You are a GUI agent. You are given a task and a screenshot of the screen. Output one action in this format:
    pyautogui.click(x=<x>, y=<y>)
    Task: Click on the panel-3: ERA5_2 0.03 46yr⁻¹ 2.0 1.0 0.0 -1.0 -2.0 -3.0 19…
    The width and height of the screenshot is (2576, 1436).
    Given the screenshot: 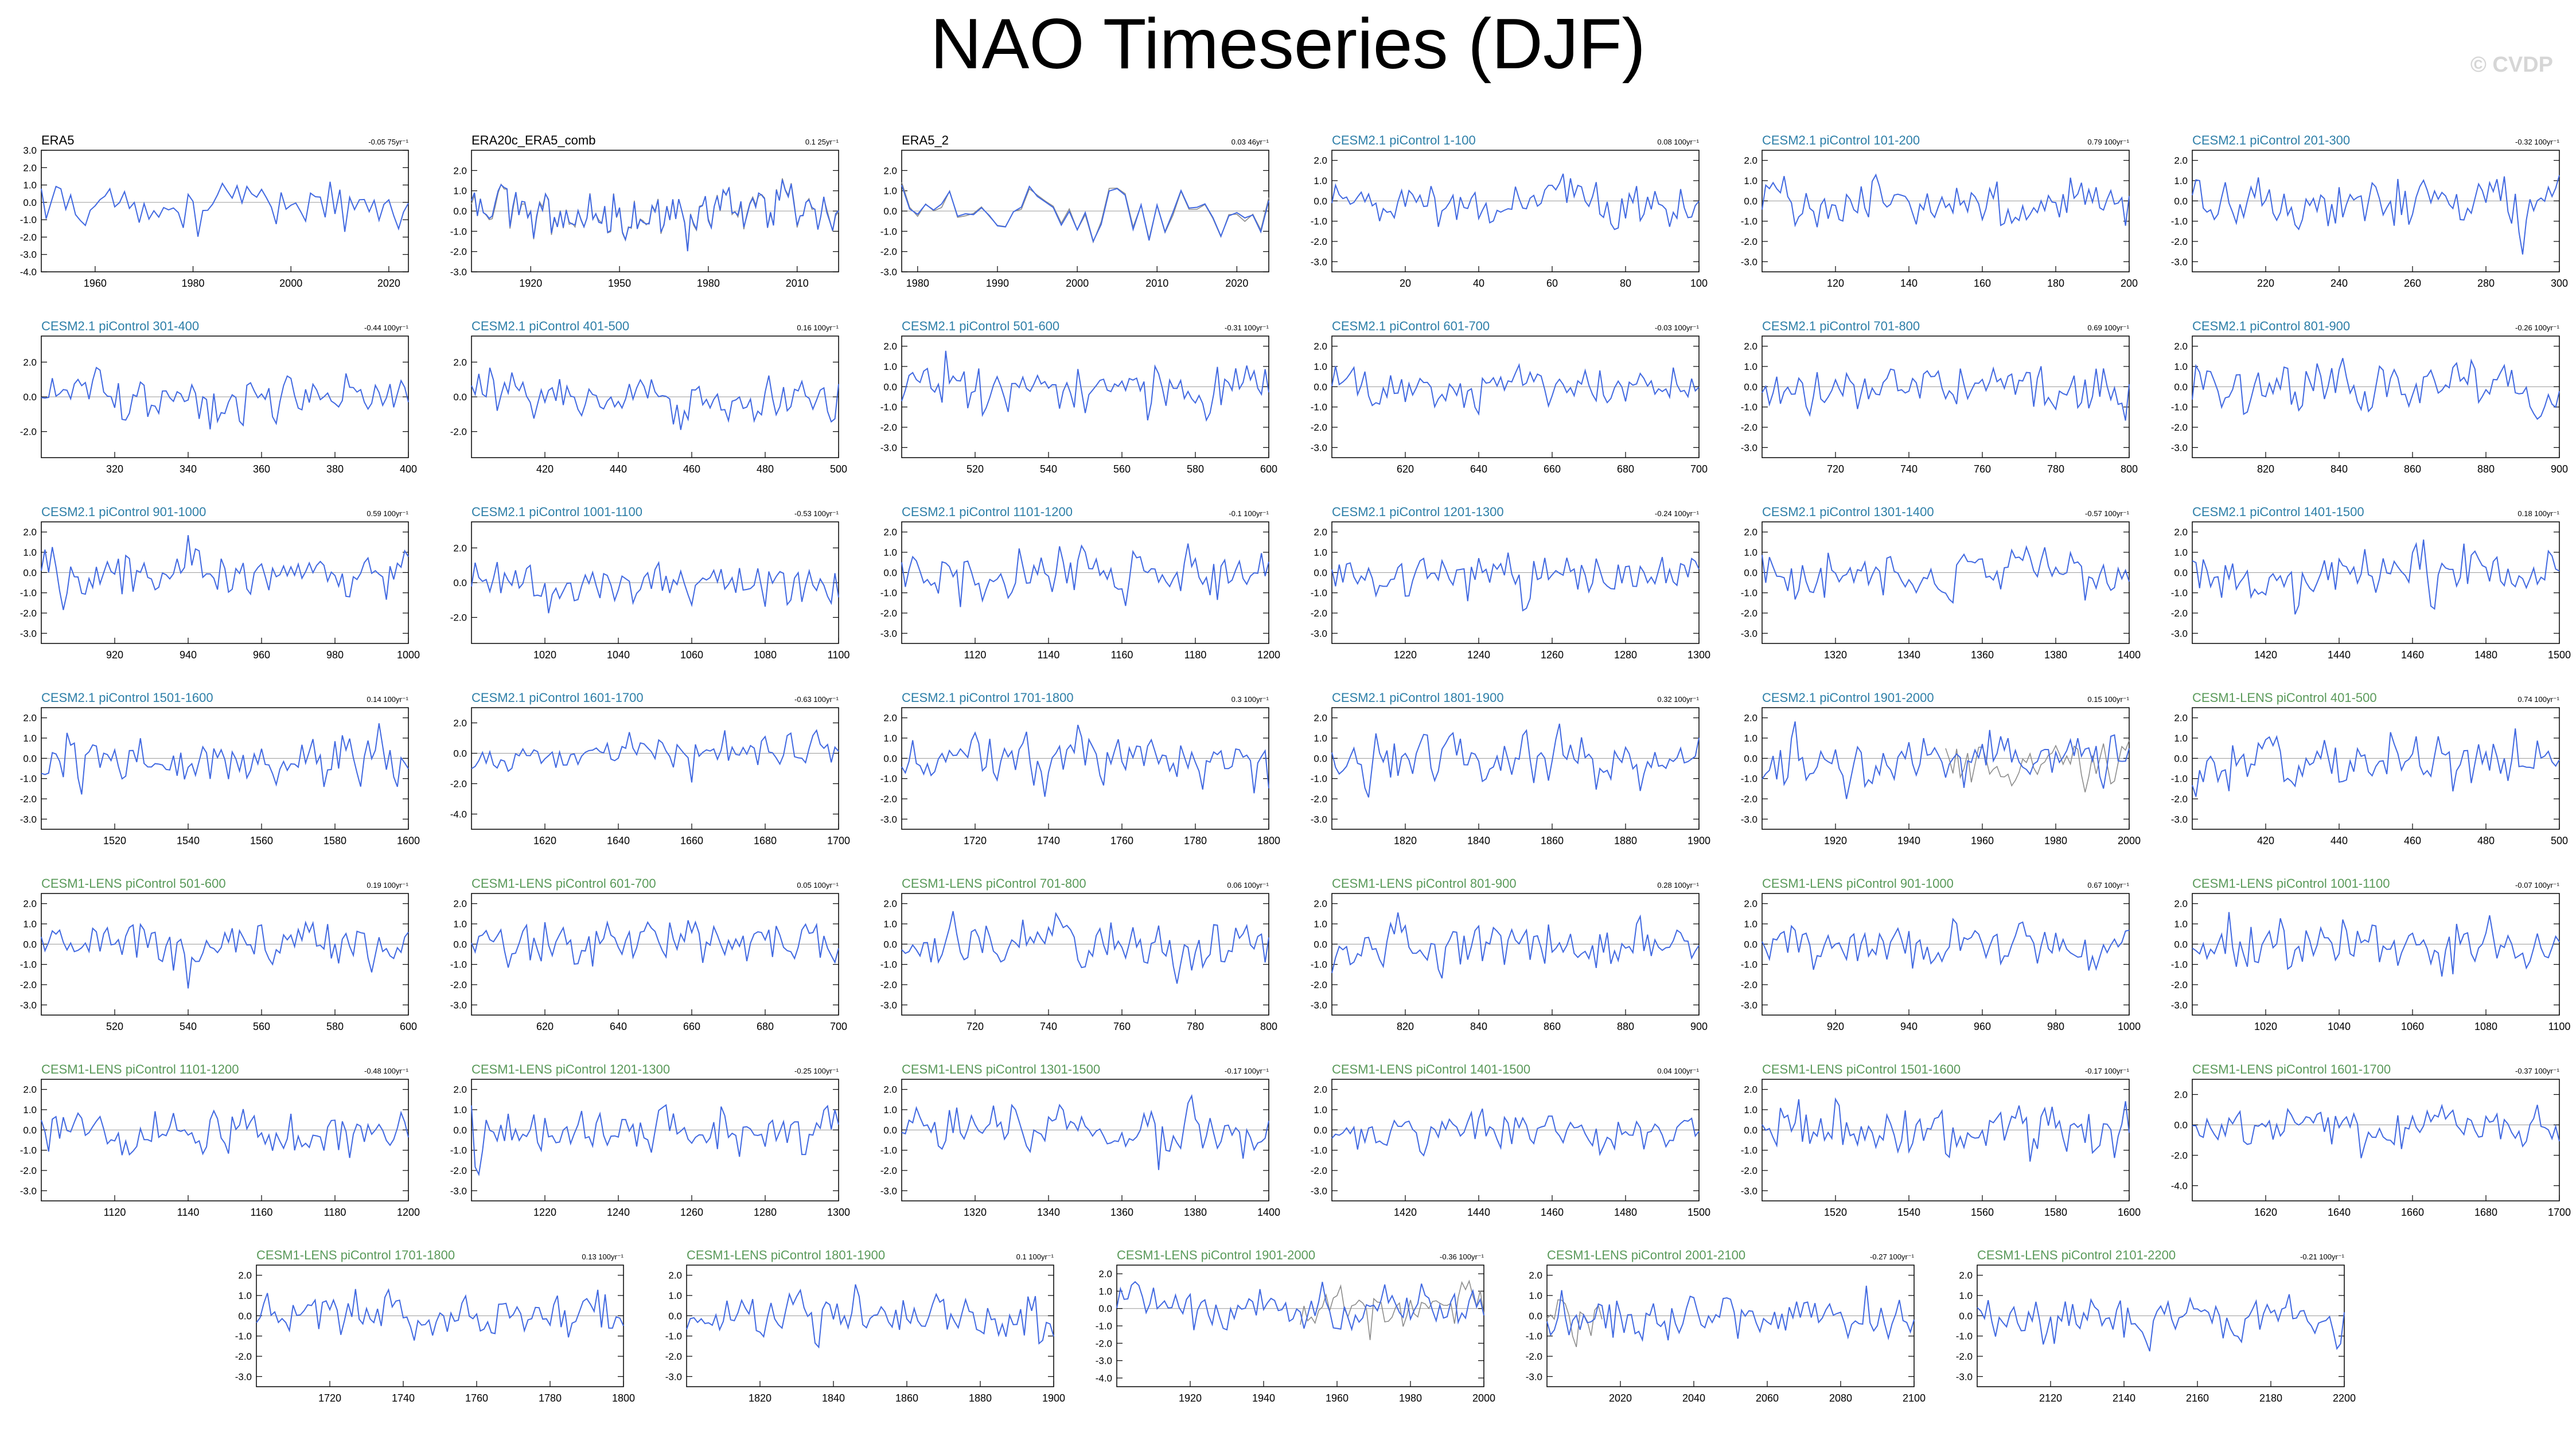 What is the action you would take?
    pyautogui.click(x=1074, y=211)
    